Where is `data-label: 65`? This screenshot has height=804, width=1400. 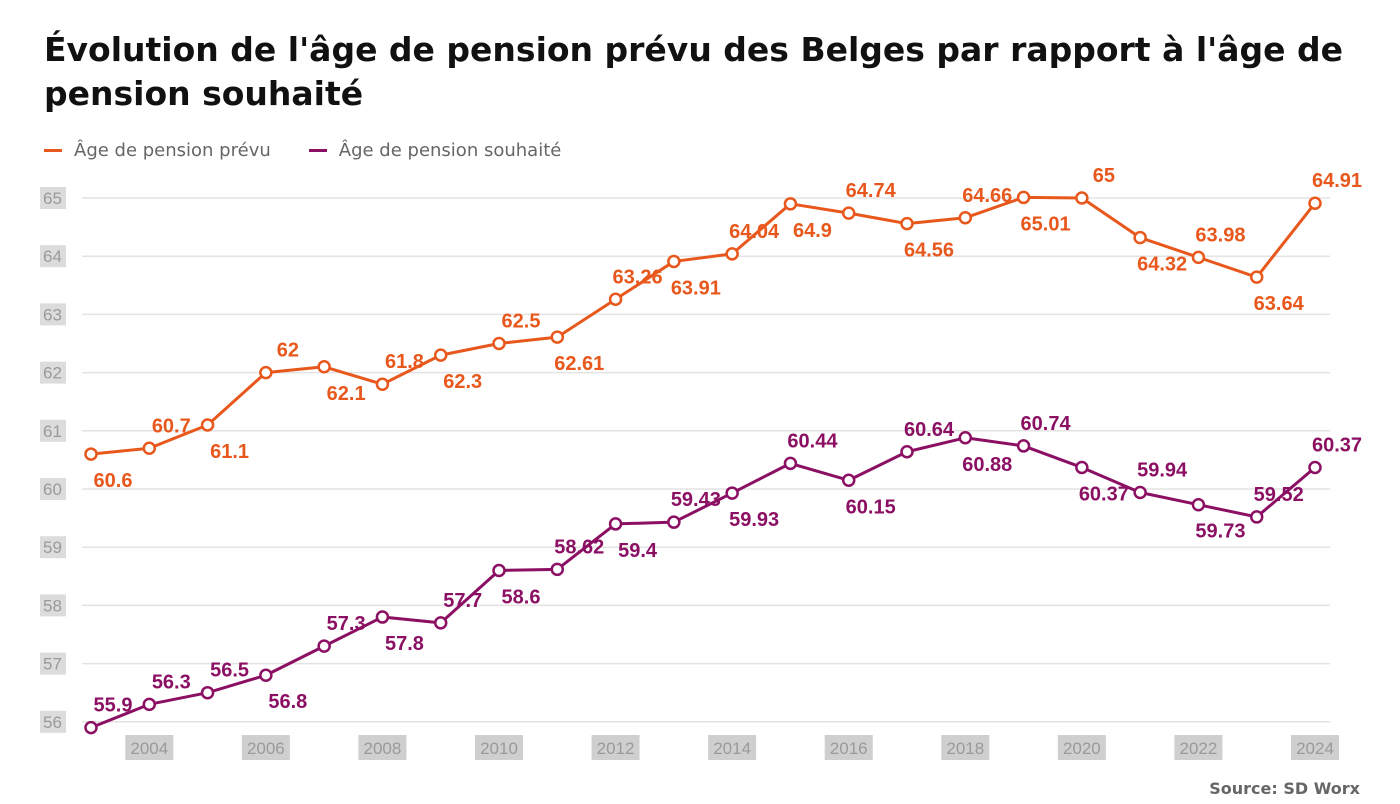
data-label: 65 is located at coordinates (1104, 176).